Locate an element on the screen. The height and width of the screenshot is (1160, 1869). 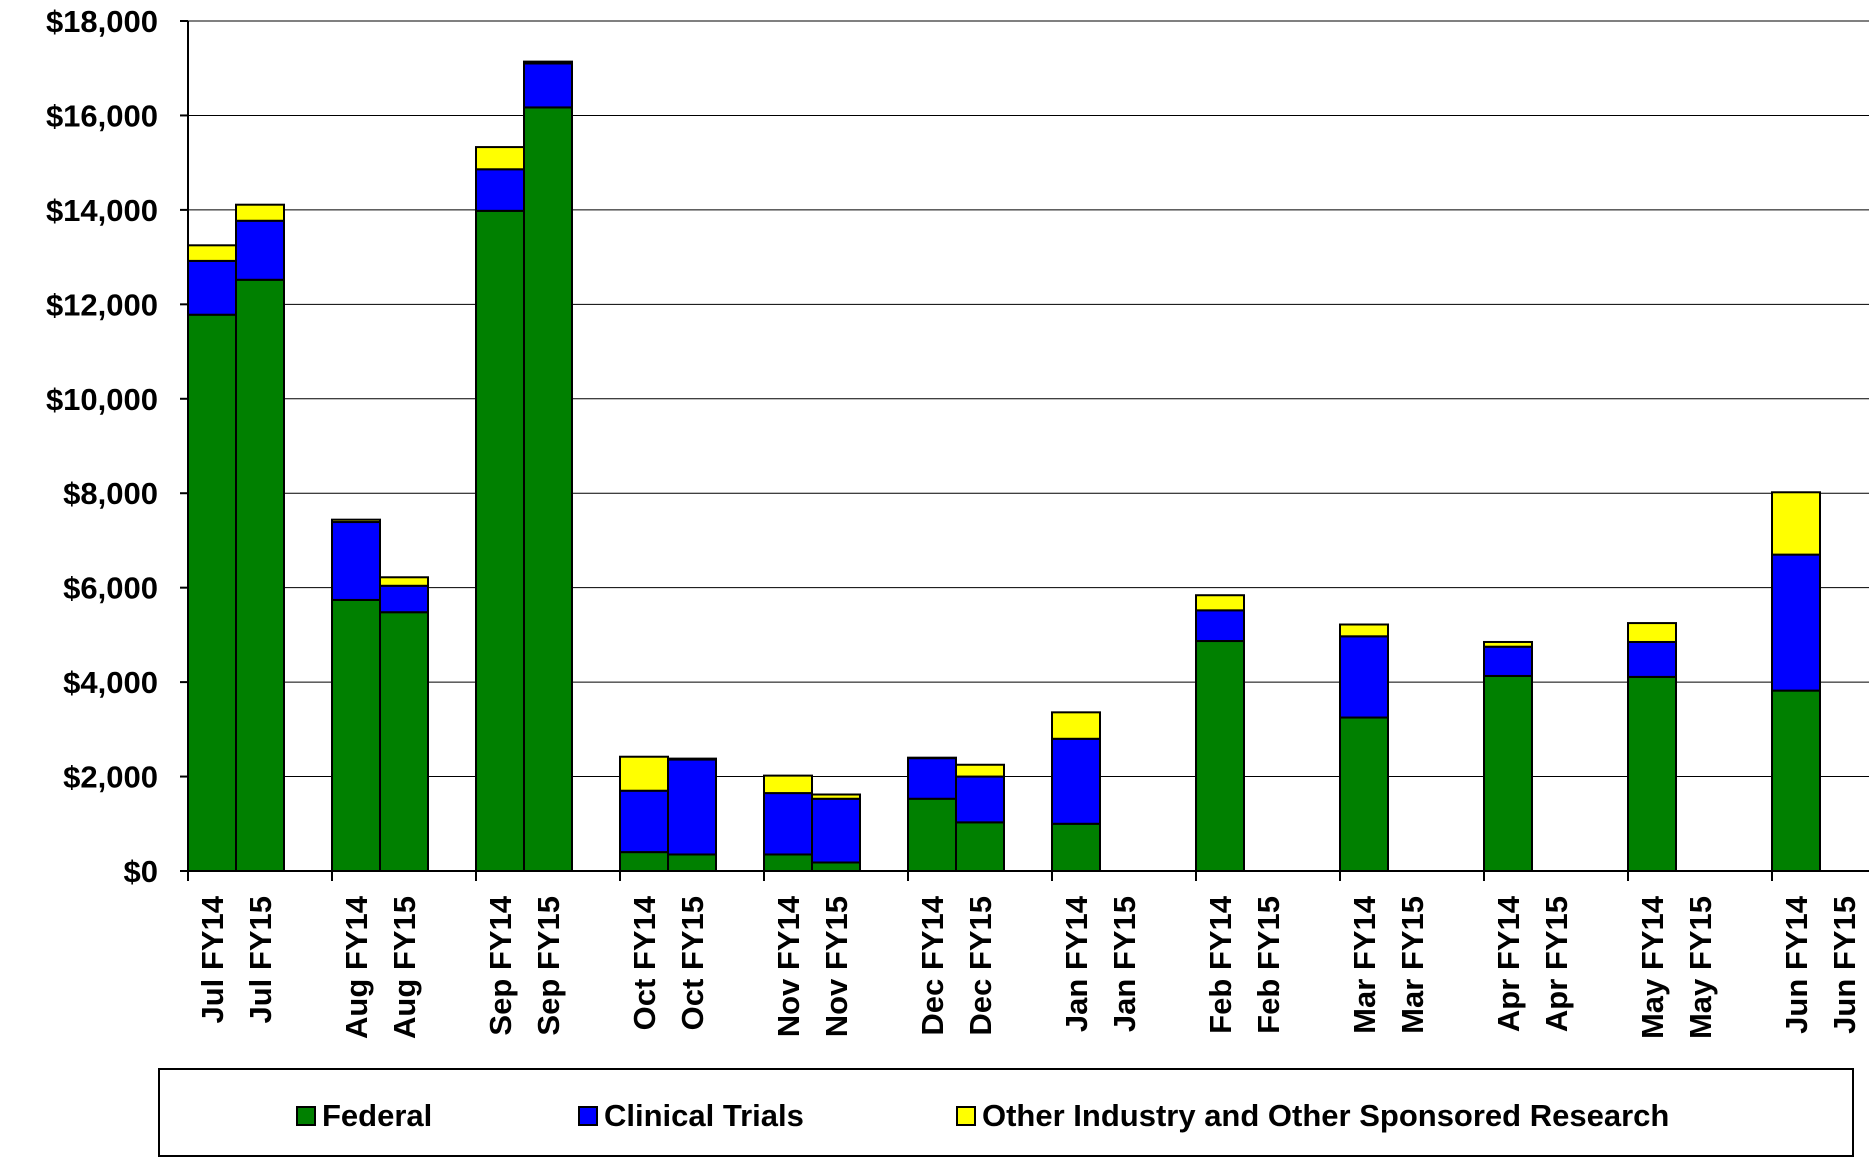
x-tick-label: Apr FY14 is located at coordinates (1508, 963).